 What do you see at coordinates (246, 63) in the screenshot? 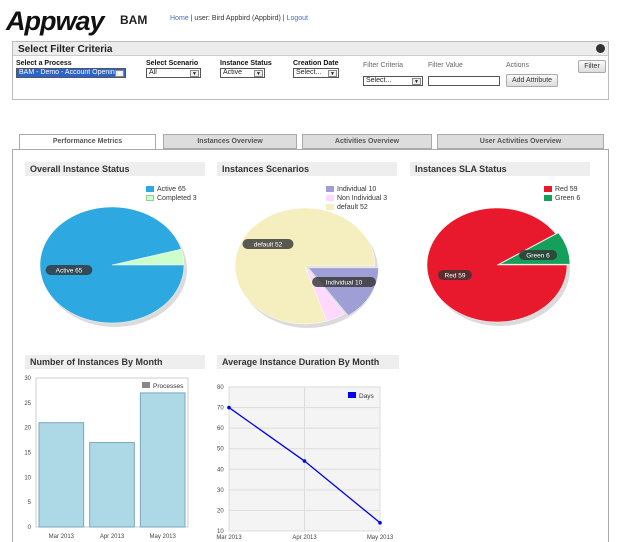
I see `status-label: Instance Status` at bounding box center [246, 63].